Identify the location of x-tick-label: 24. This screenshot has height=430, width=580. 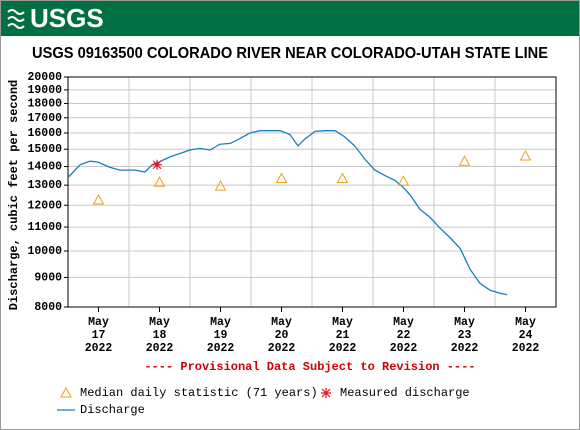
(526, 335).